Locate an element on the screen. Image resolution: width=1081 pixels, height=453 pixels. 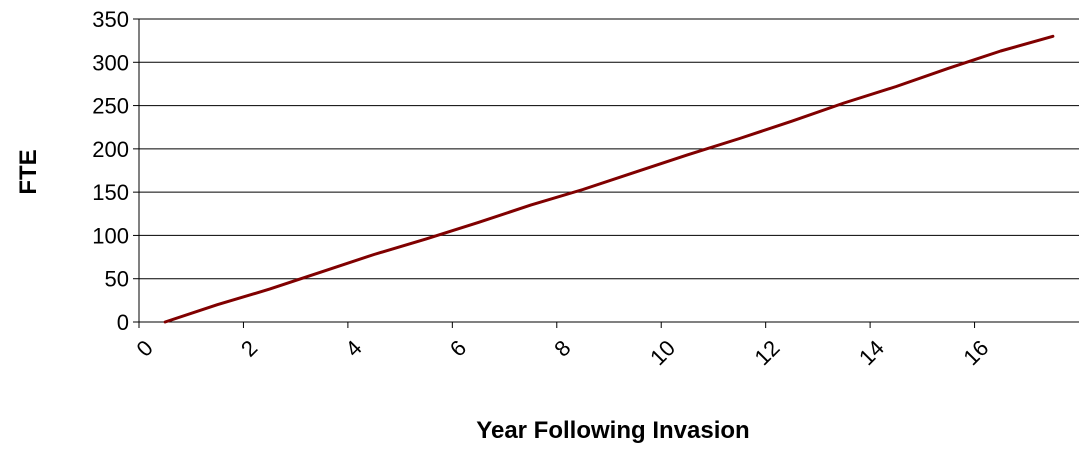
x-tick-label-8: 8 is located at coordinates (562, 348).